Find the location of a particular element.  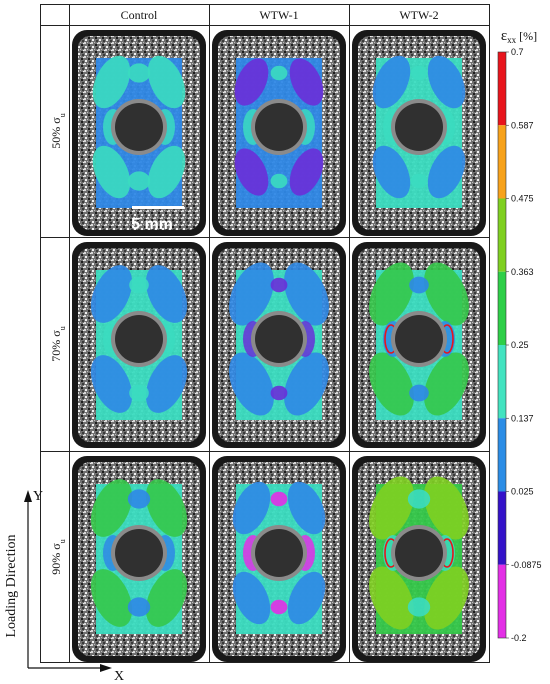

scale-bar-line is located at coordinates (158, 207).